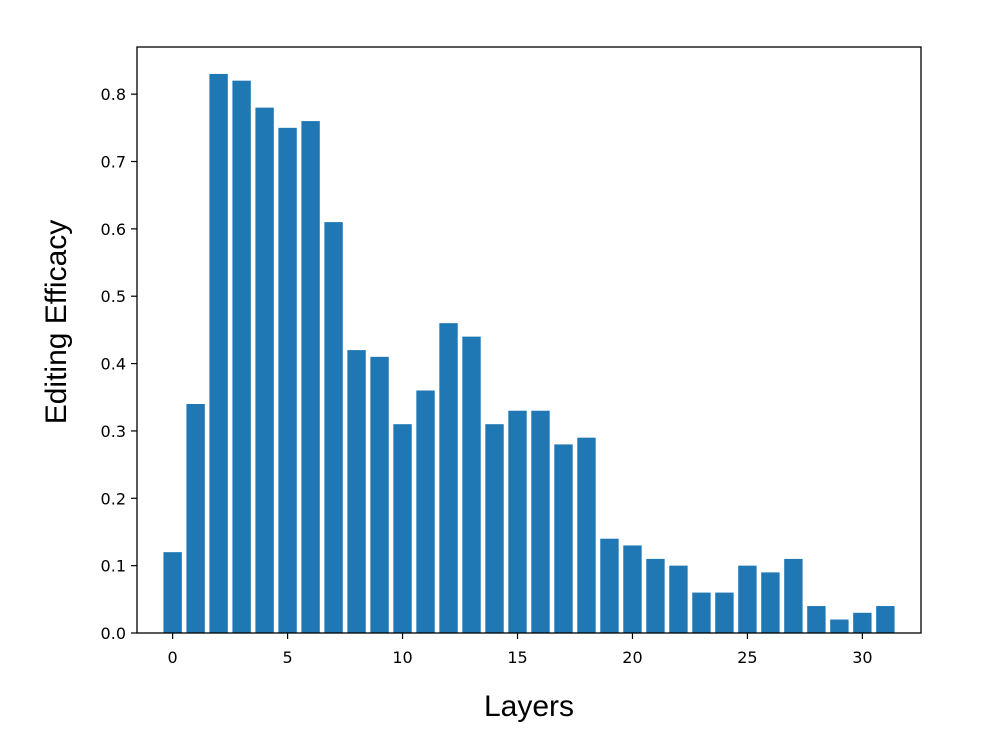  What do you see at coordinates (56, 322) in the screenshot?
I see `y-axis-title: Editing Efficacy` at bounding box center [56, 322].